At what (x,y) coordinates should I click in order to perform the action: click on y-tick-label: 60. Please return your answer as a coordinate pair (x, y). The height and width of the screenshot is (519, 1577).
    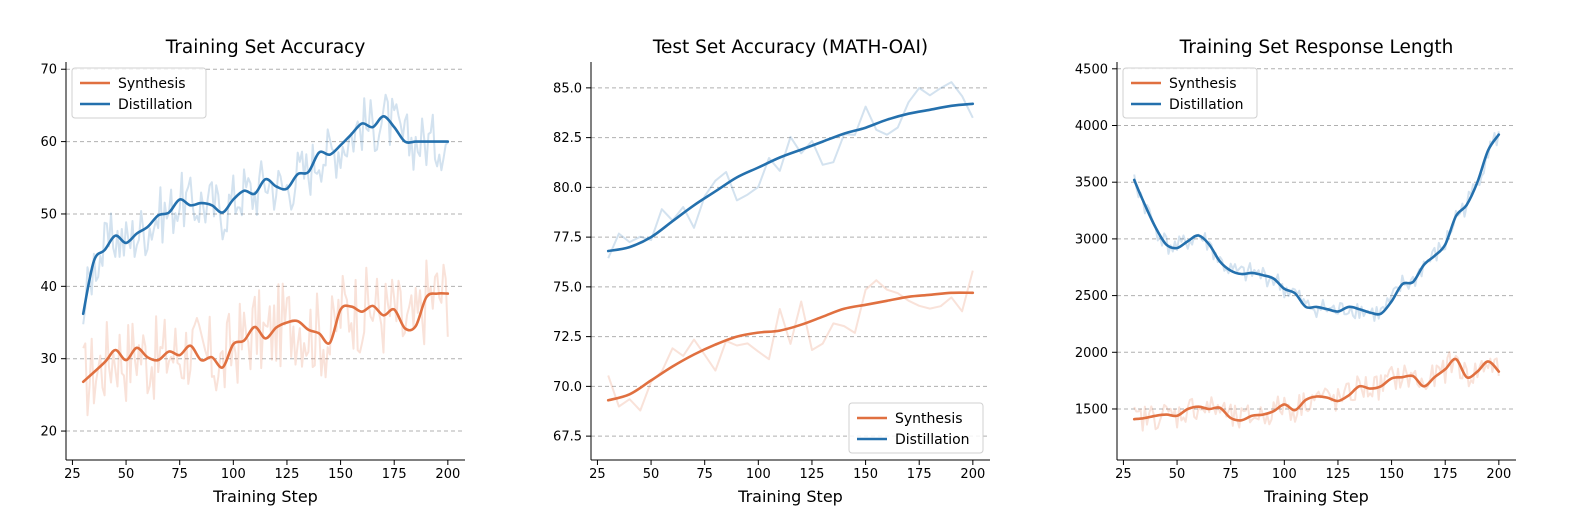
    Looking at the image, I should click on (48, 142).